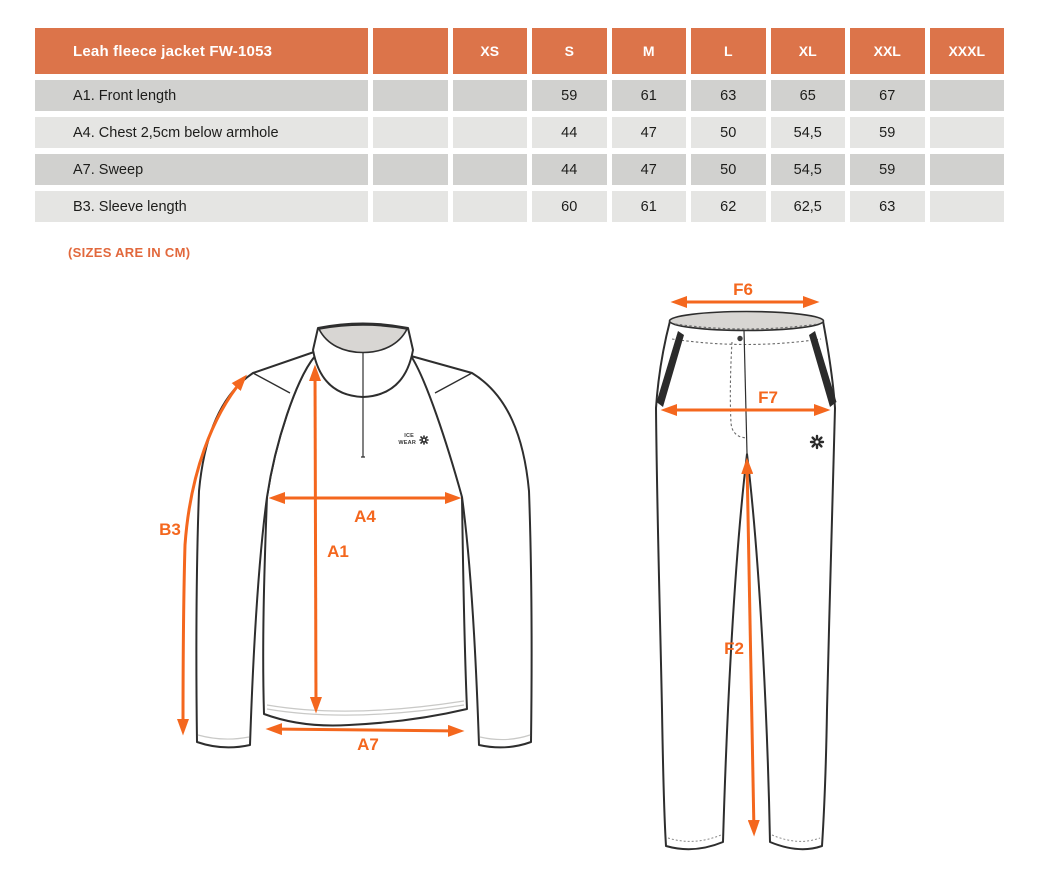 This screenshot has height=894, width=1040. I want to click on label-a7: A7, so click(368, 744).